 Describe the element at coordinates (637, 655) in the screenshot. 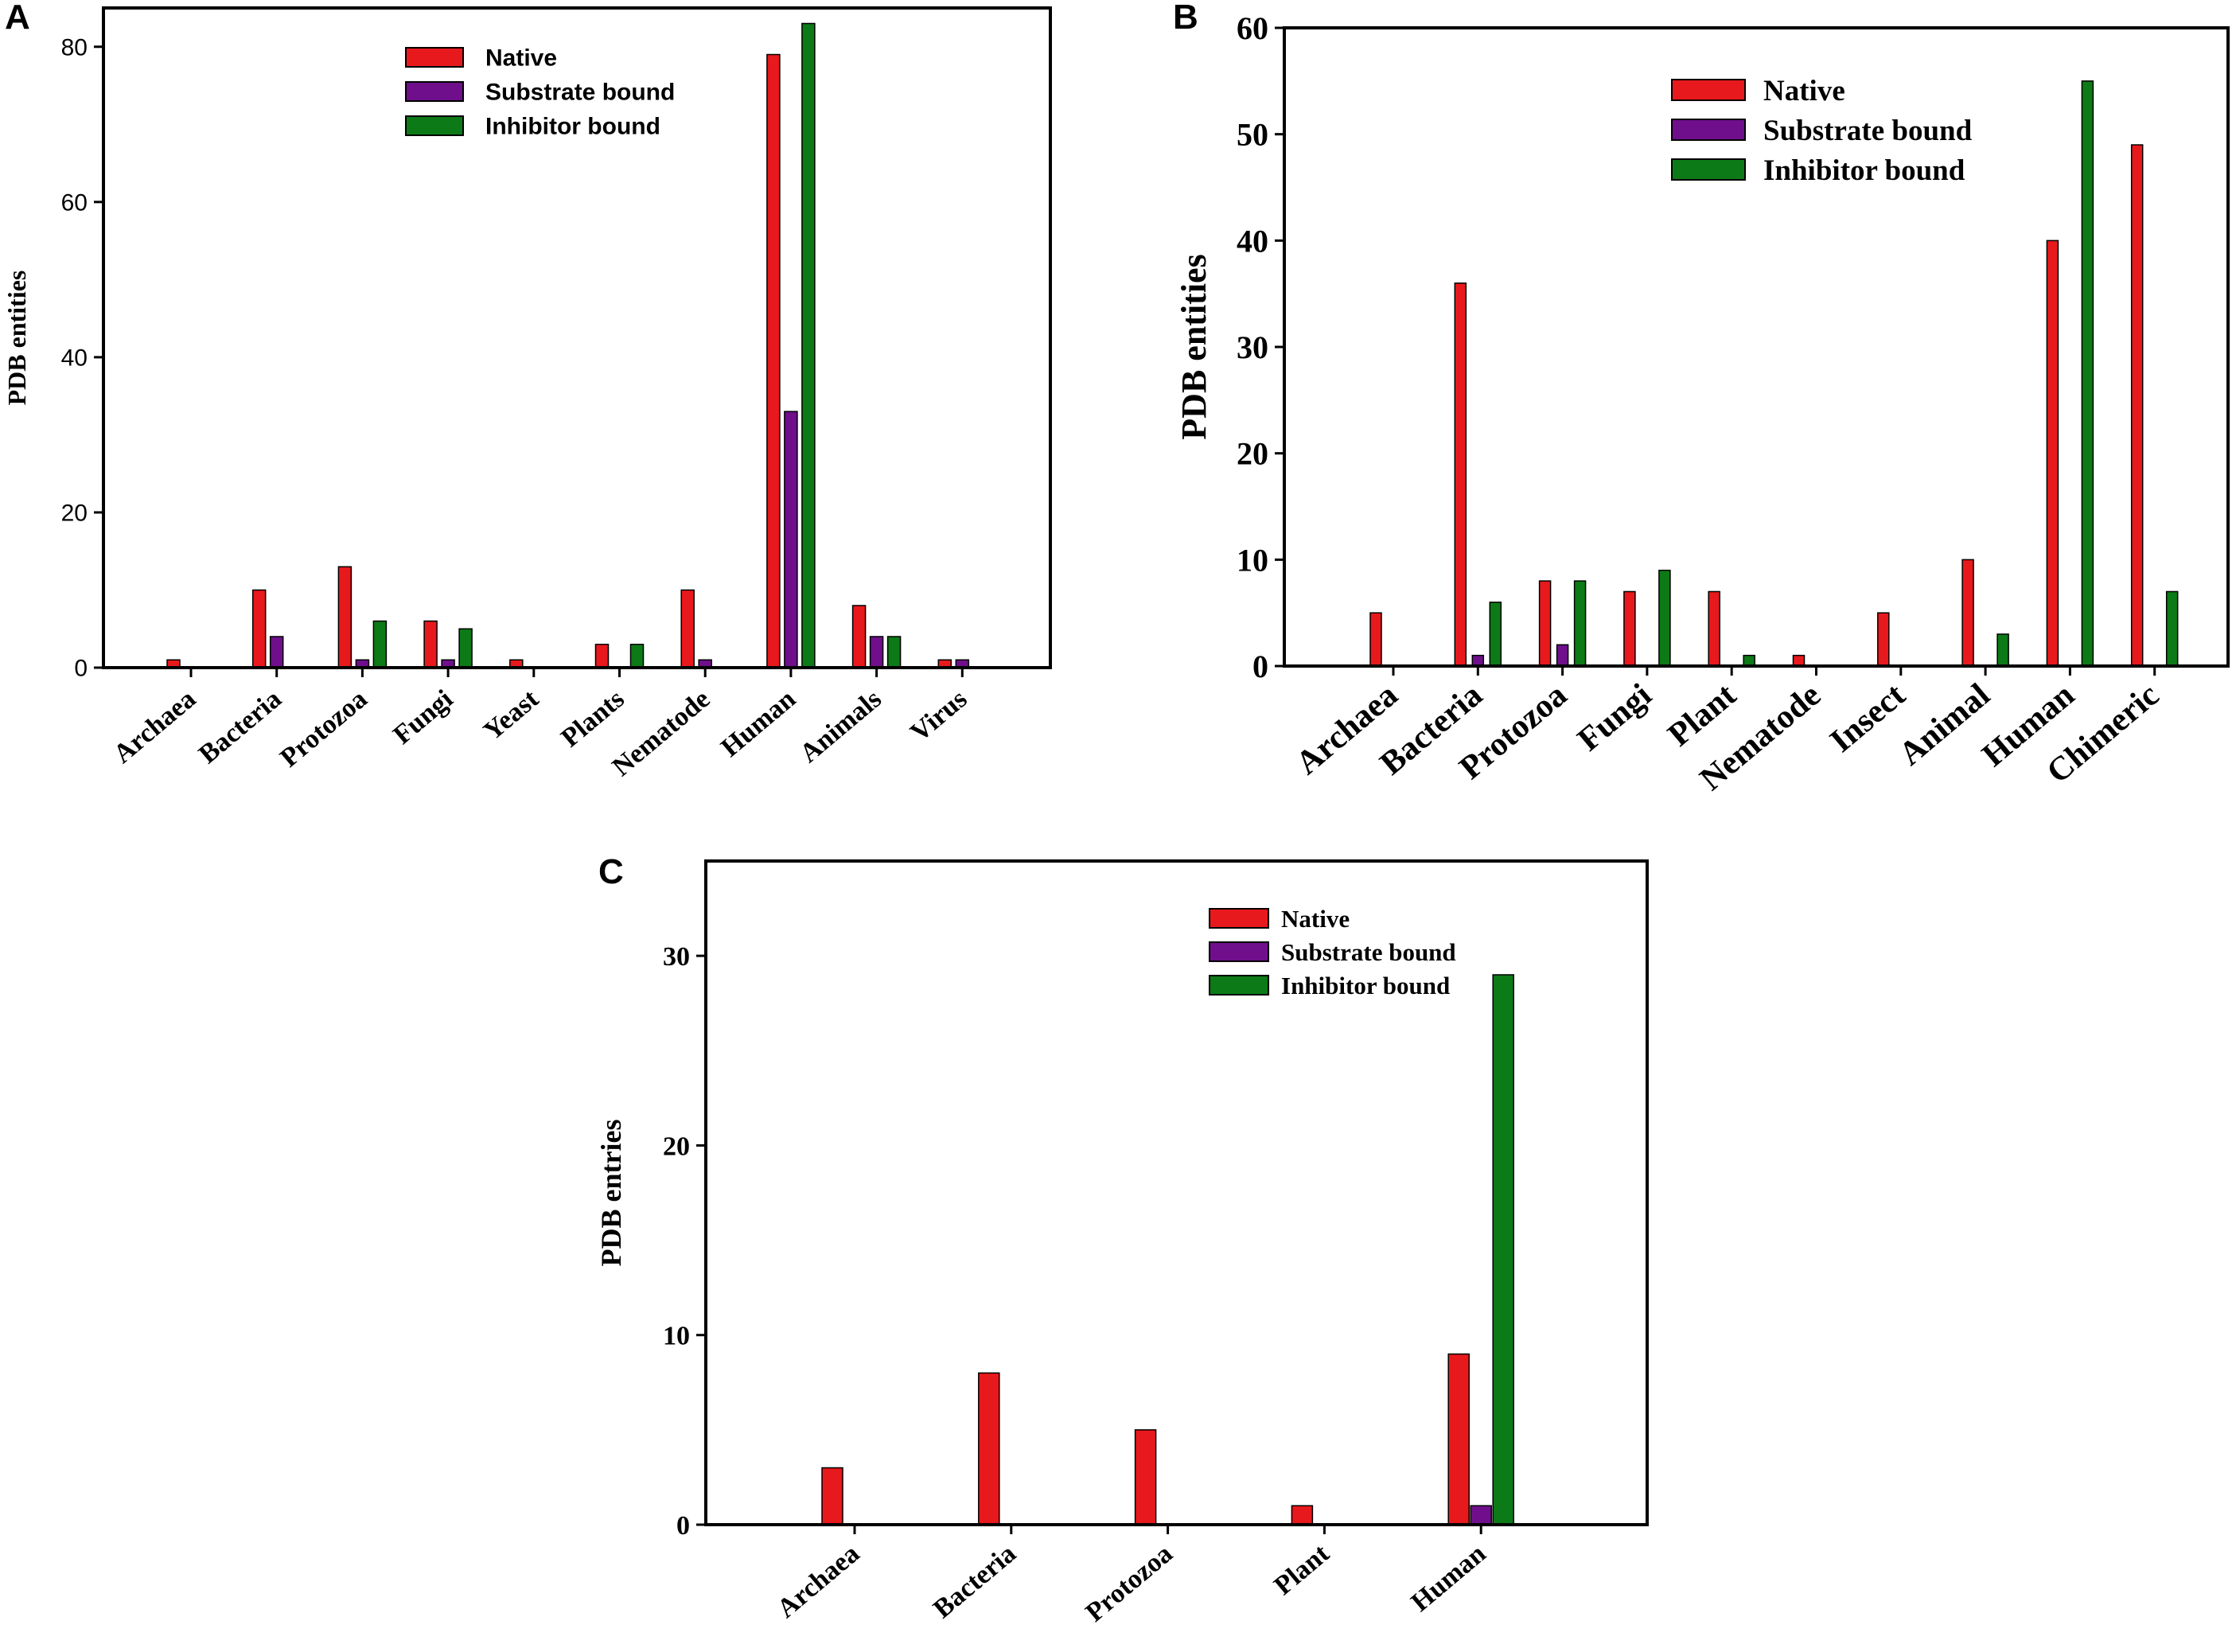

I see `bar-inhibitor-bound-plants` at that location.